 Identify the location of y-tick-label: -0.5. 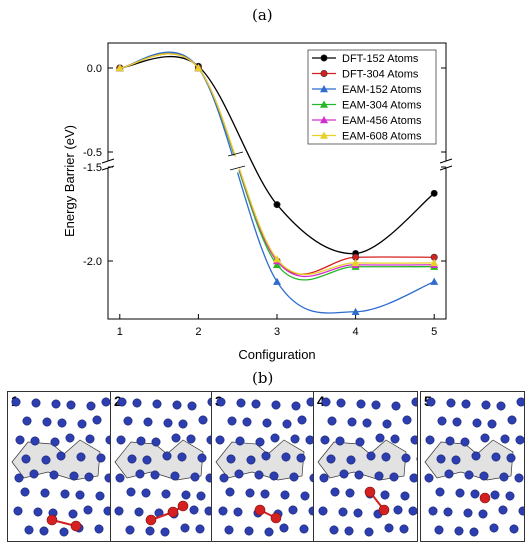
(92, 153).